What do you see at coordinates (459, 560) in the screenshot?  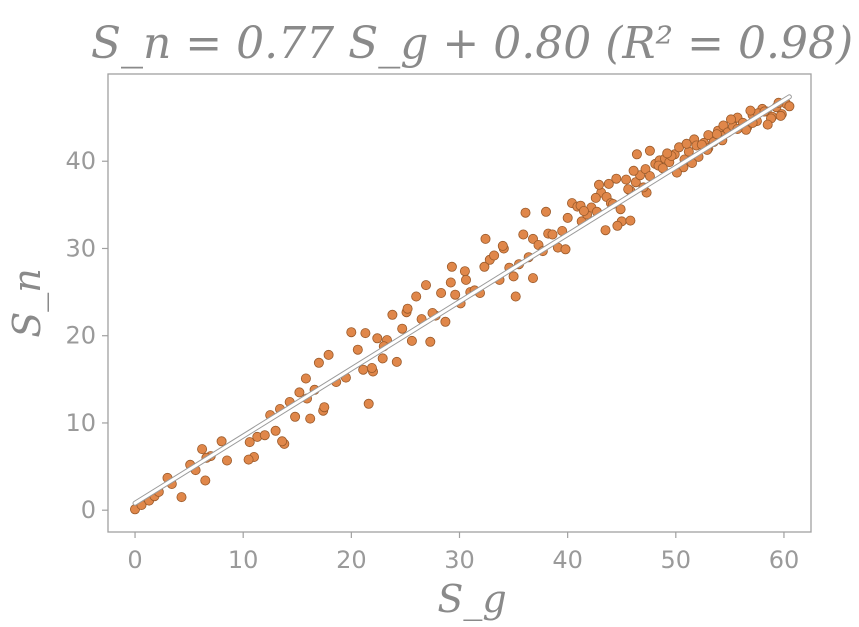 I see `x-tick-label: 30` at bounding box center [459, 560].